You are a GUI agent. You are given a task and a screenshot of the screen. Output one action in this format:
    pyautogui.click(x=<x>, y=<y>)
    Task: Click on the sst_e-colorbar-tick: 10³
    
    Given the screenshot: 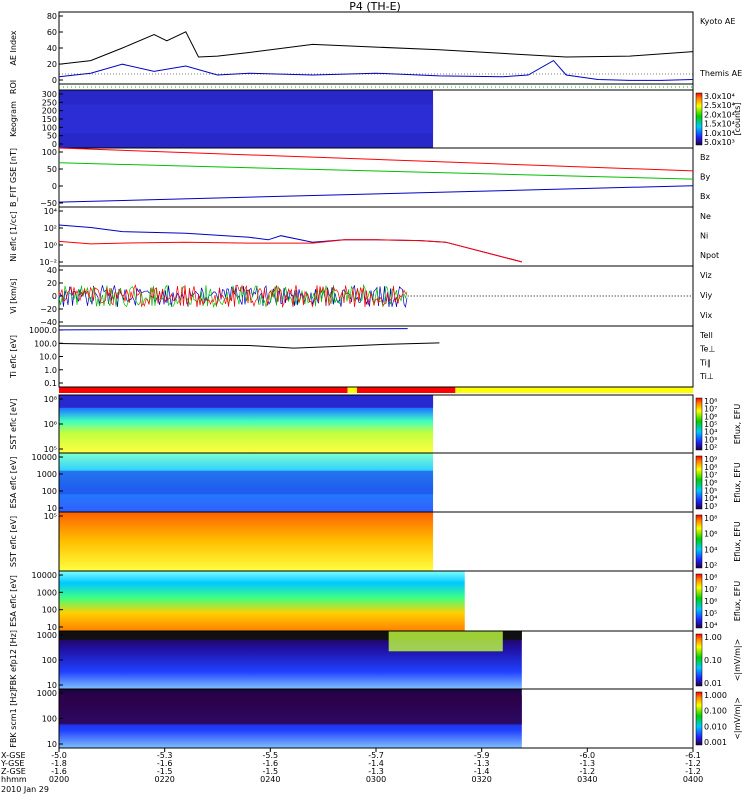 What is the action you would take?
    pyautogui.click(x=710, y=439)
    